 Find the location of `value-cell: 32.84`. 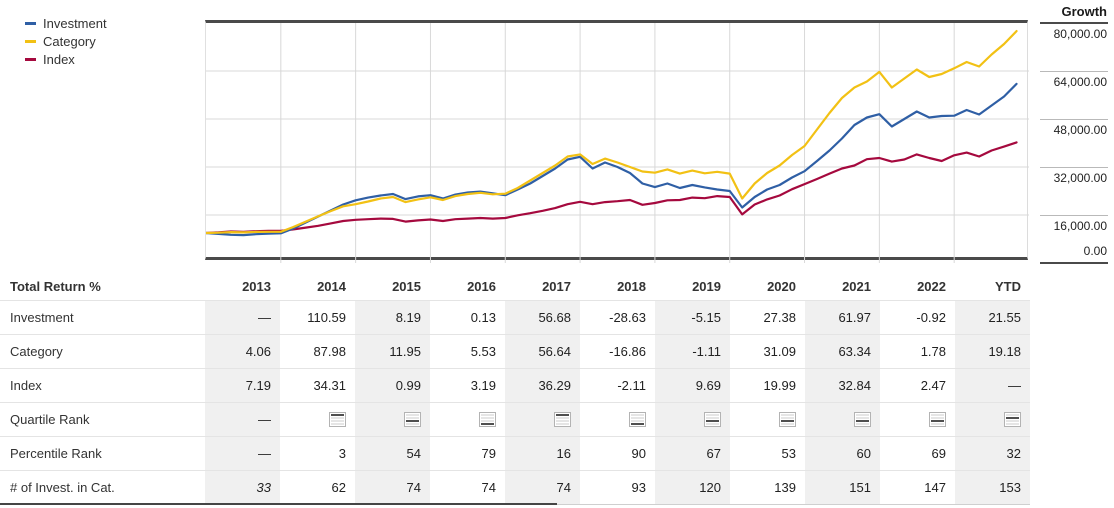

value-cell: 32.84 is located at coordinates (842, 385).